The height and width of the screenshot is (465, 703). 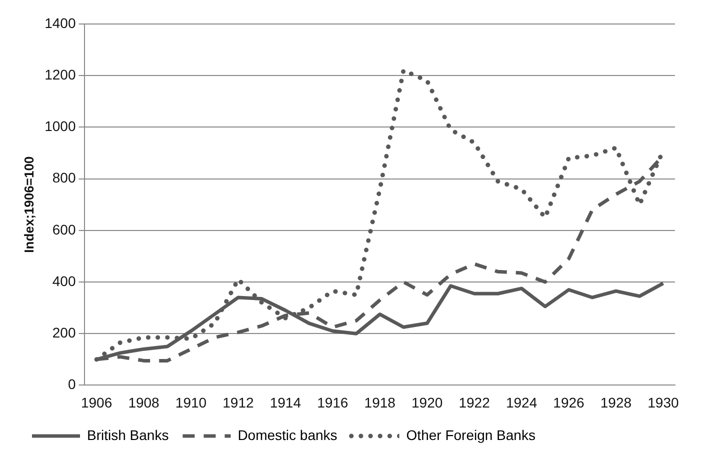 What do you see at coordinates (128, 434) in the screenshot?
I see `legend-label: British Banks` at bounding box center [128, 434].